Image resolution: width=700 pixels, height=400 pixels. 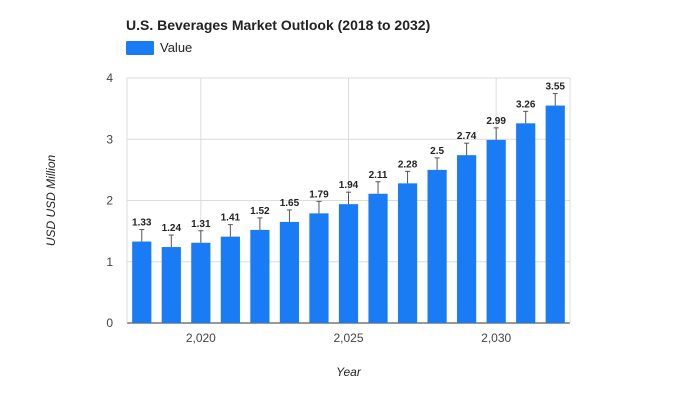 What do you see at coordinates (319, 194) in the screenshot?
I see `data-label-2024: 1.79` at bounding box center [319, 194].